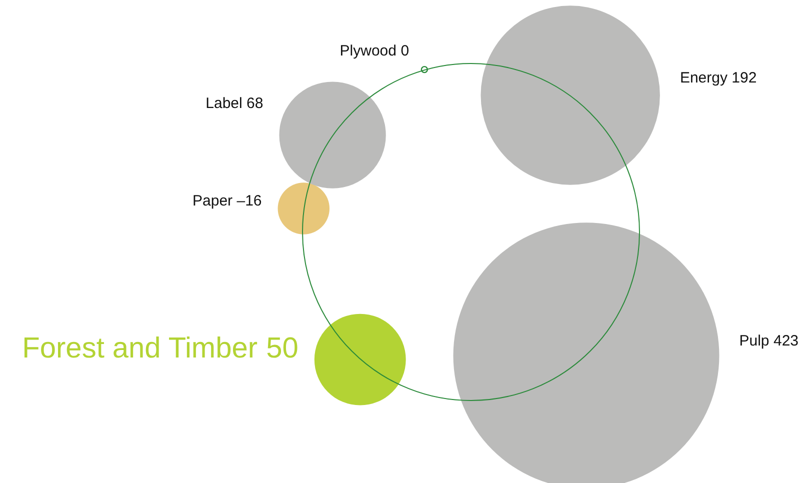 The width and height of the screenshot is (811, 483). I want to click on data-label: 50, so click(282, 348).